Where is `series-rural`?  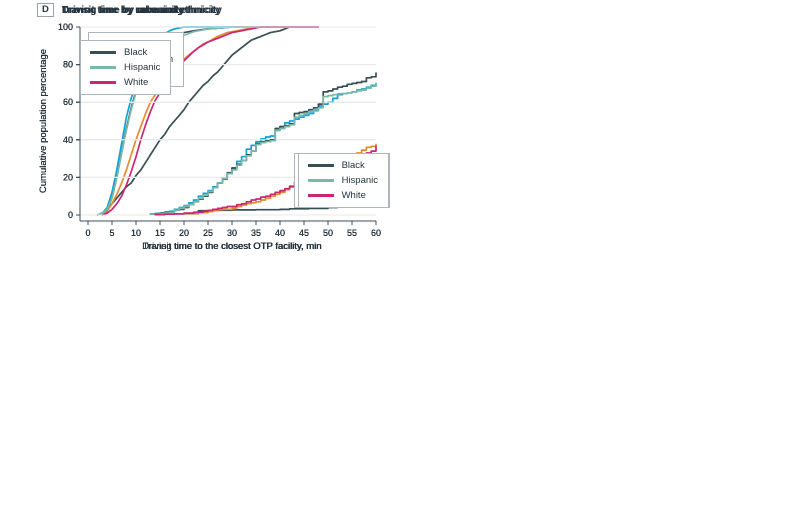
series-rural is located at coordinates (208, 121).